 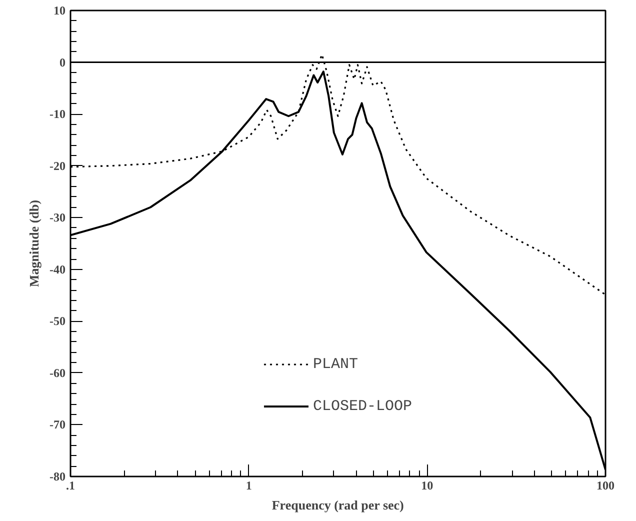 What do you see at coordinates (362, 406) in the screenshot?
I see `legend-label: CLOSED-LOOP` at bounding box center [362, 406].